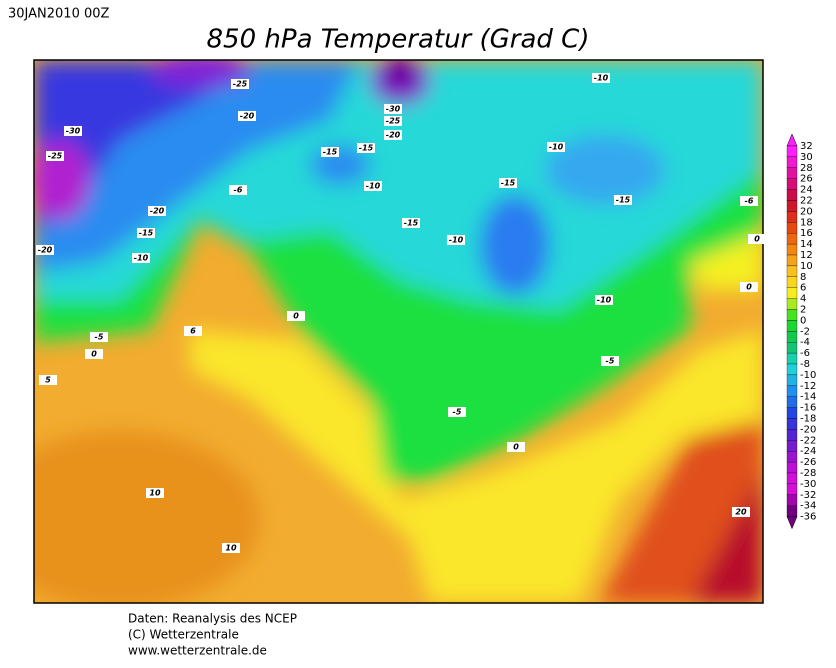 This screenshot has height=668, width=836. What do you see at coordinates (808, 397) in the screenshot?
I see `colorbar-label: -14` at bounding box center [808, 397].